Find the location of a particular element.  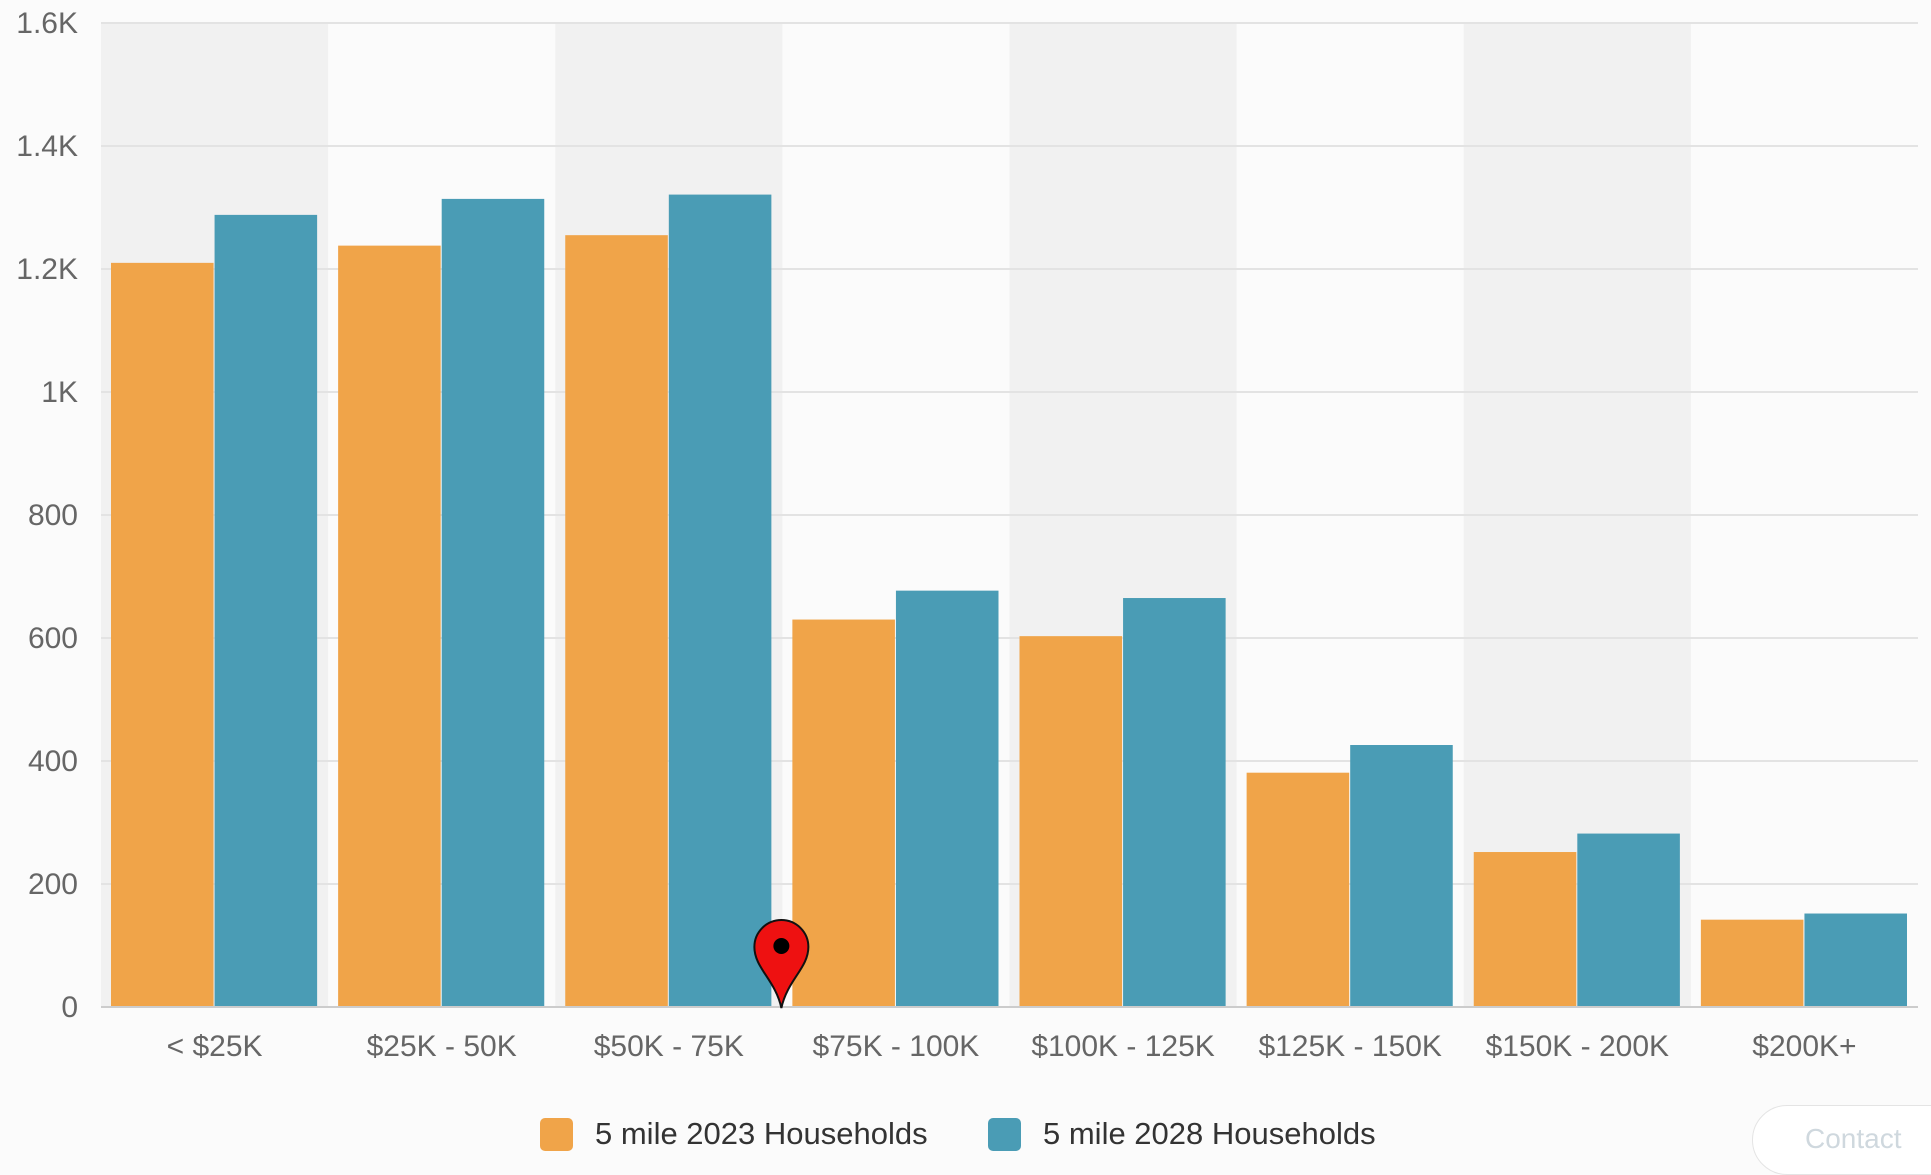

y-tick-label: 1K is located at coordinates (59, 392).